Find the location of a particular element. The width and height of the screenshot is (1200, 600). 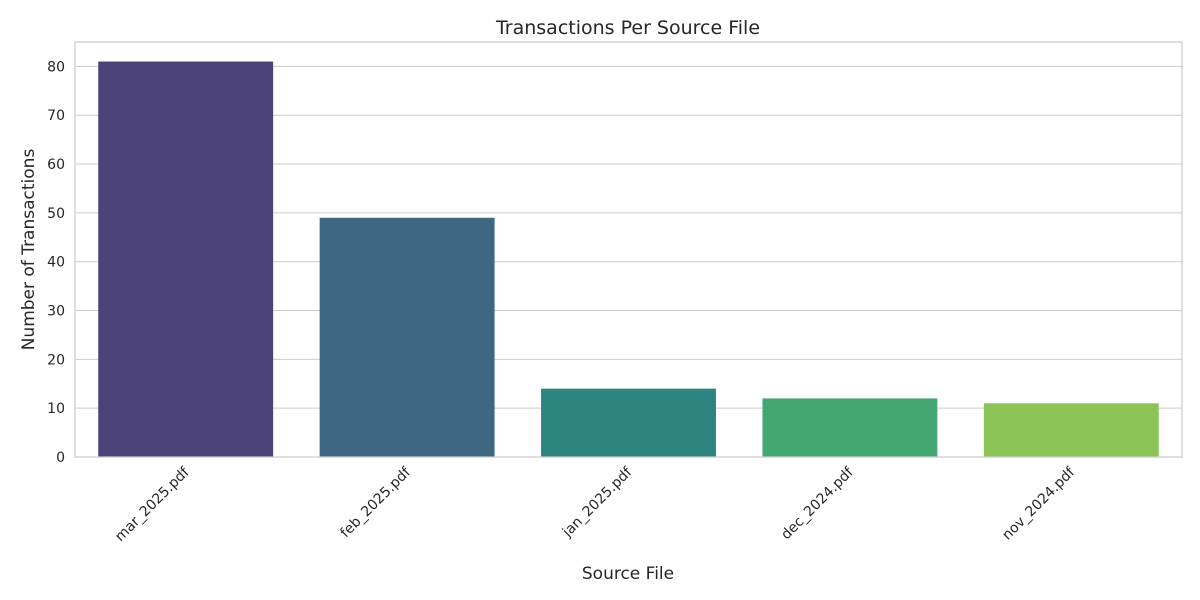

bar-mar-2025-pdf is located at coordinates (186, 259).